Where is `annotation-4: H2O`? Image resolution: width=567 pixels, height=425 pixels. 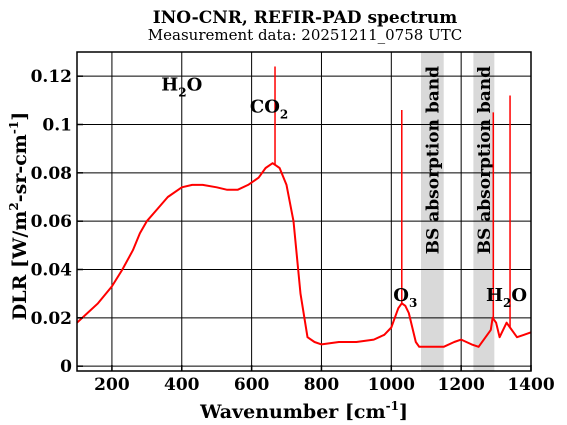 annotation-4: H2O is located at coordinates (506, 297).